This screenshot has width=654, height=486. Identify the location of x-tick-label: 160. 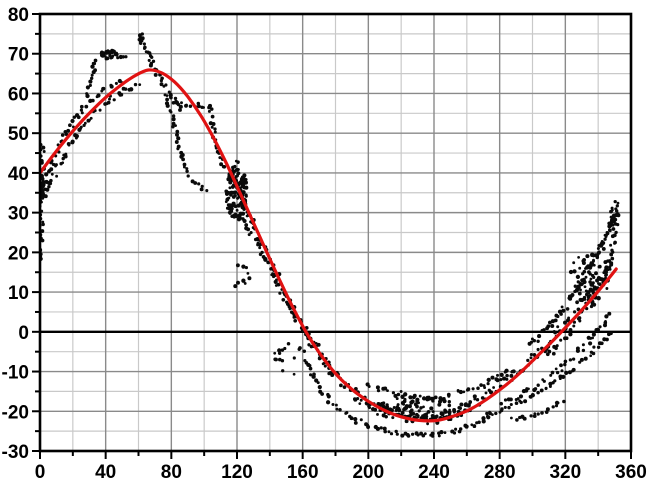
(303, 472).